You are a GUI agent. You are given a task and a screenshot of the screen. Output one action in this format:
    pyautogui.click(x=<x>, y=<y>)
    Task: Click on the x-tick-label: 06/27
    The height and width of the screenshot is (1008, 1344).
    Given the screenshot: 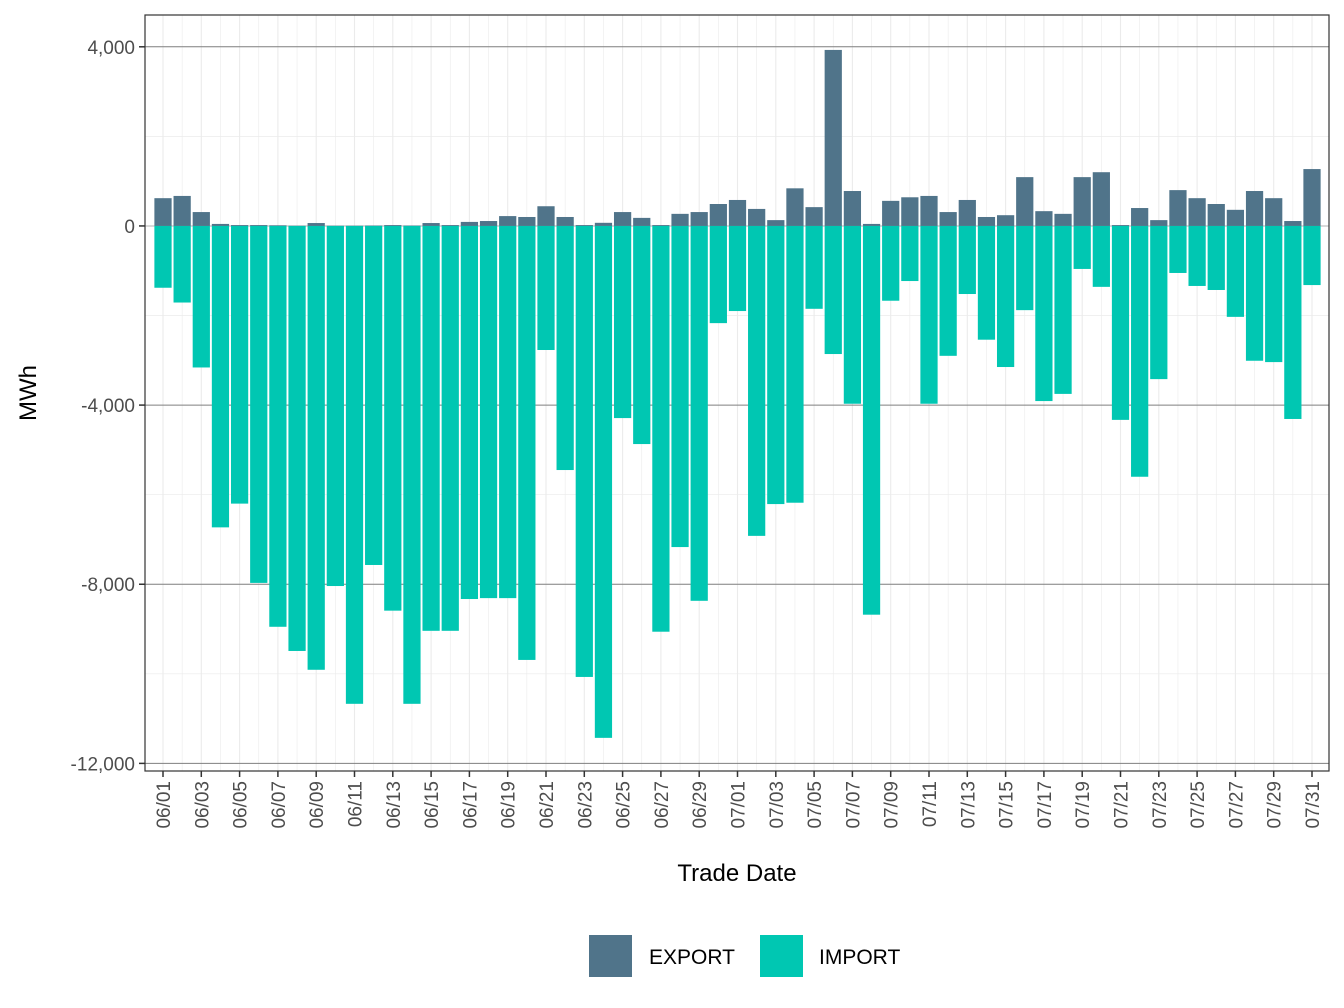 What is the action you would take?
    pyautogui.click(x=662, y=805)
    